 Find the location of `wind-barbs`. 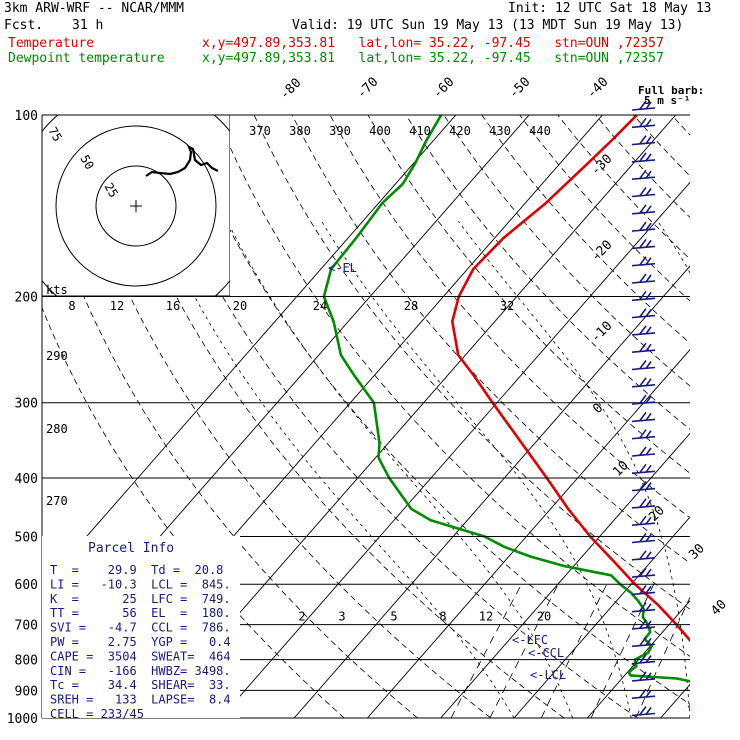

wind-barbs is located at coordinates (643, 408).